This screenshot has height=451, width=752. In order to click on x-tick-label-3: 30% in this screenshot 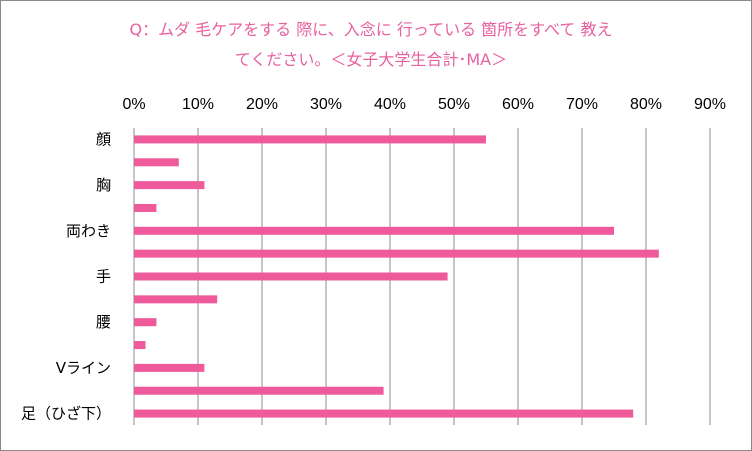, I will do `click(326, 104)`.